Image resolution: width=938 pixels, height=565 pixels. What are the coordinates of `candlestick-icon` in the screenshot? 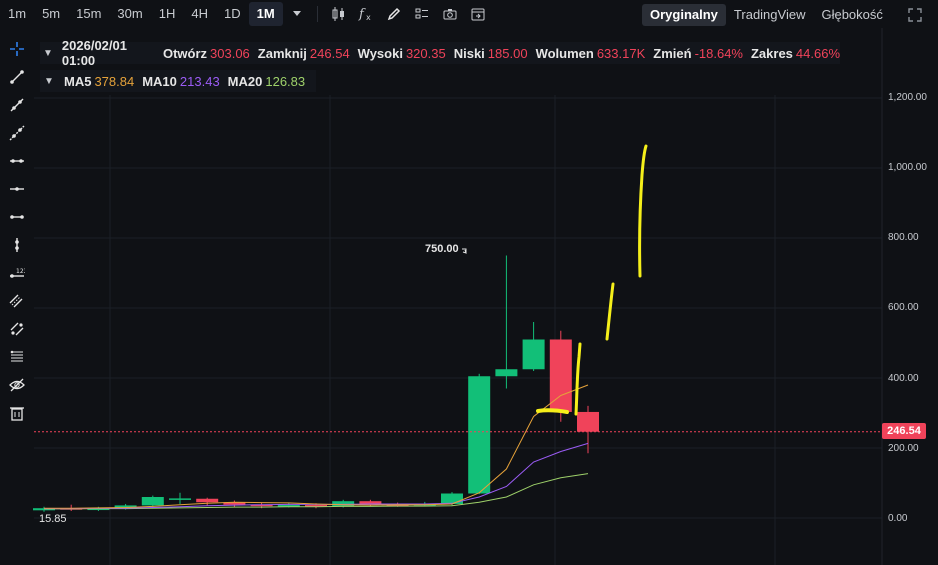 It's located at (338, 14).